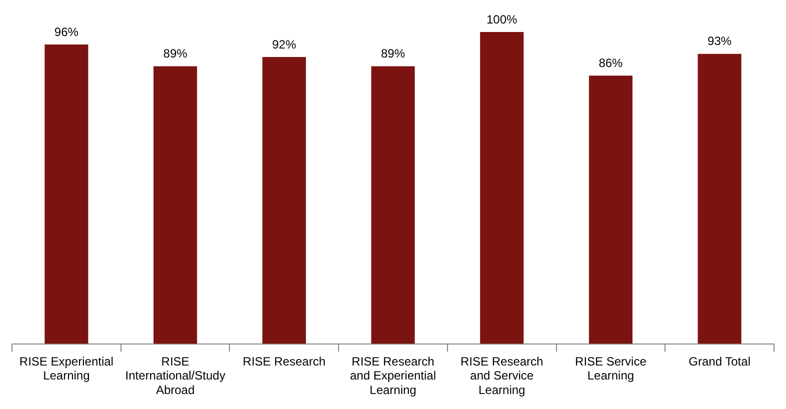 The width and height of the screenshot is (786, 409). What do you see at coordinates (66, 31) in the screenshot?
I see `data-label: 96%` at bounding box center [66, 31].